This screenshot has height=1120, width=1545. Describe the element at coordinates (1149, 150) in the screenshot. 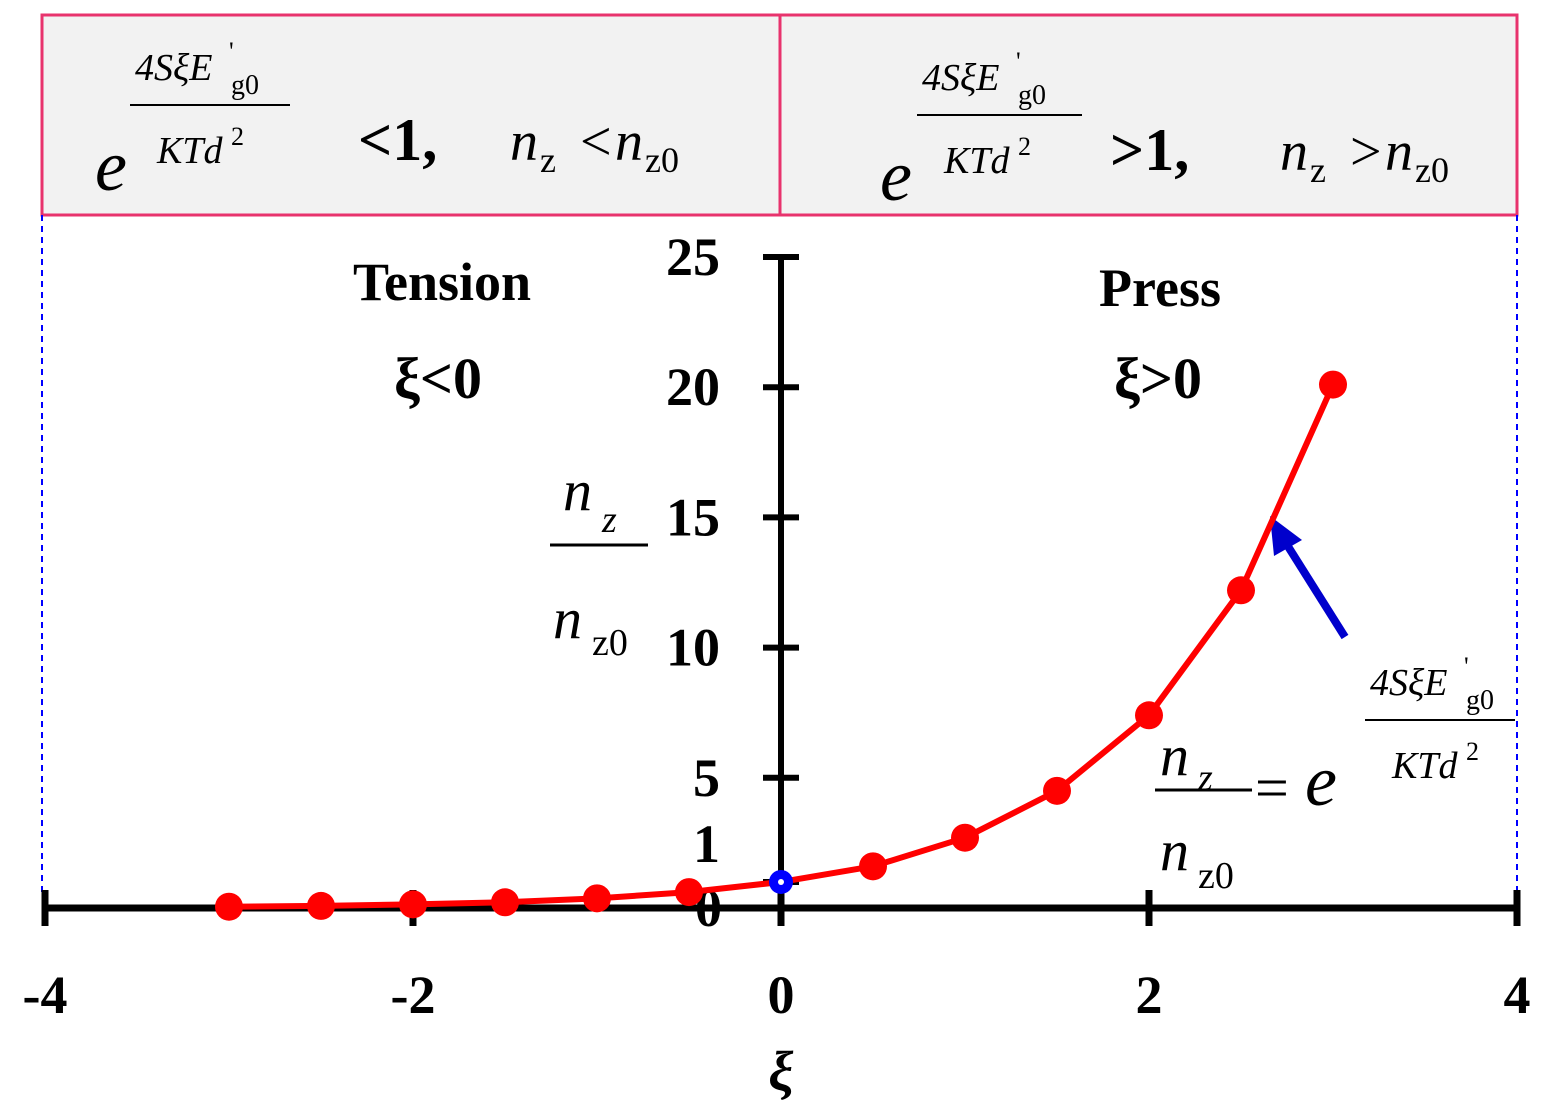

I see `formula-relation: >1,` at that location.